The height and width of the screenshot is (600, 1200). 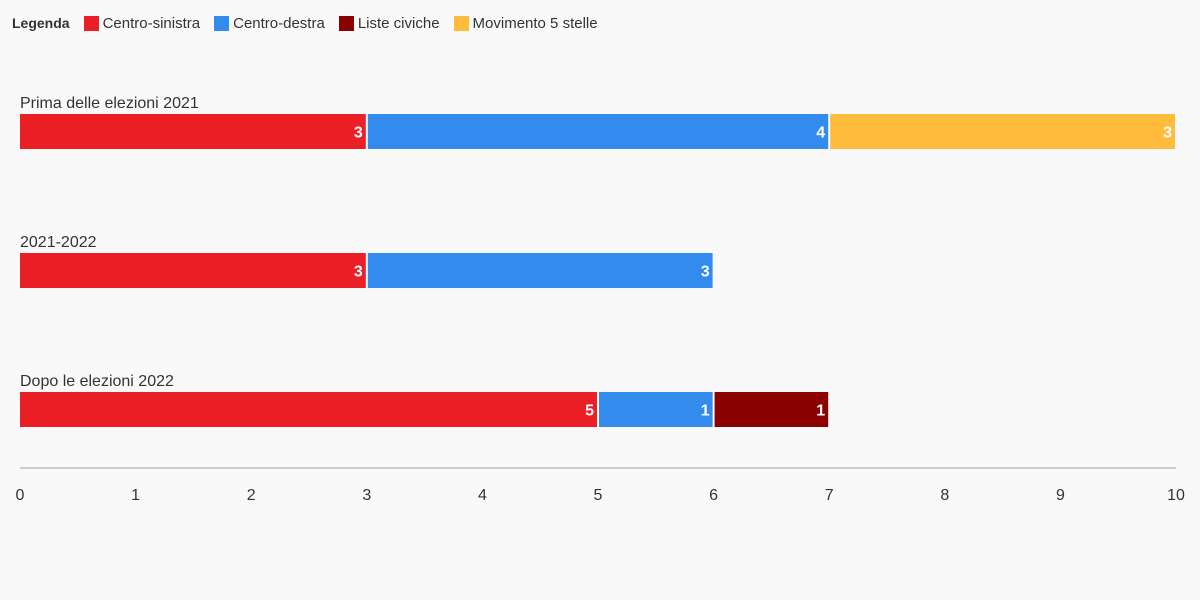 I want to click on x-tick-label-0: 0, so click(x=20, y=495).